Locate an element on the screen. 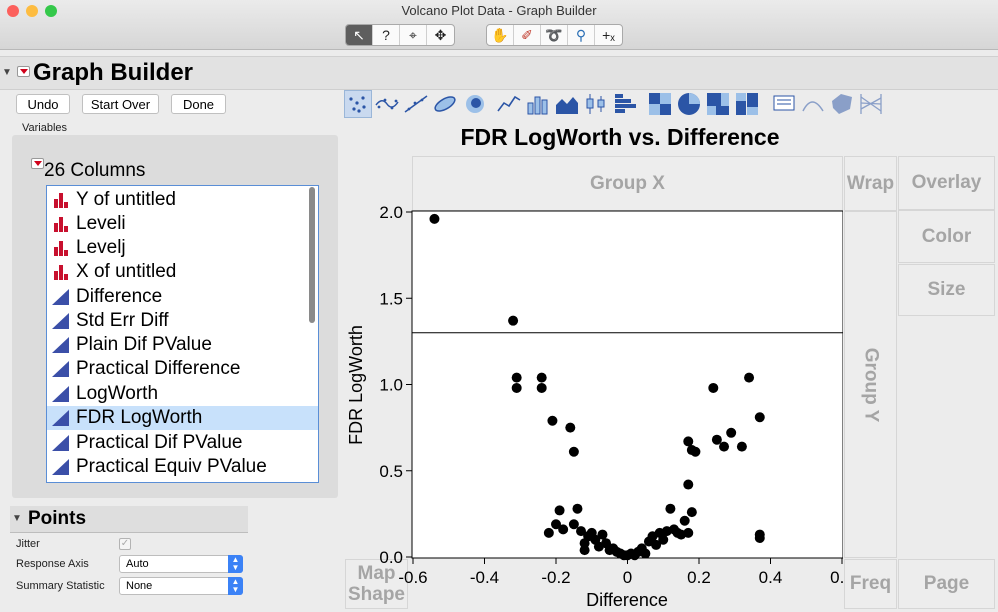  jitter-checkbox: ✓ is located at coordinates (125, 544).